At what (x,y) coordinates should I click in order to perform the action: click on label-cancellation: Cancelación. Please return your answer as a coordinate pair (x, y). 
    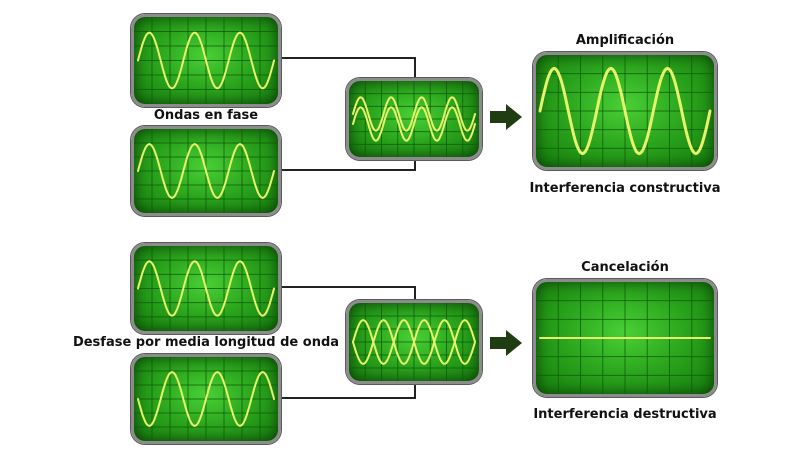
    Looking at the image, I should click on (625, 267).